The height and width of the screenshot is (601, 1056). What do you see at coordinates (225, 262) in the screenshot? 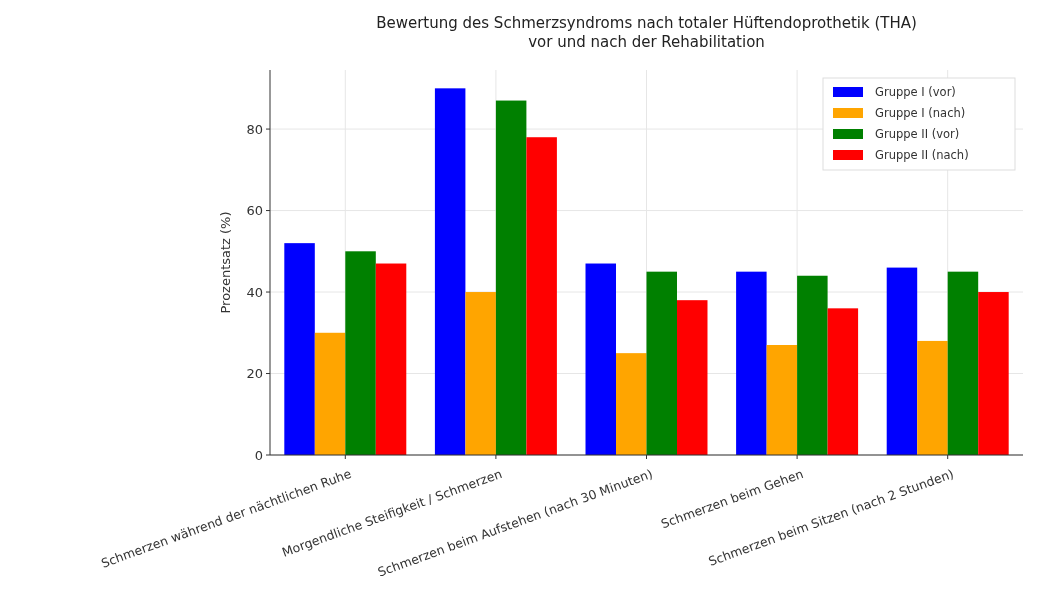
I see `y-axis-title: Prozentsatz (%)` at bounding box center [225, 262].